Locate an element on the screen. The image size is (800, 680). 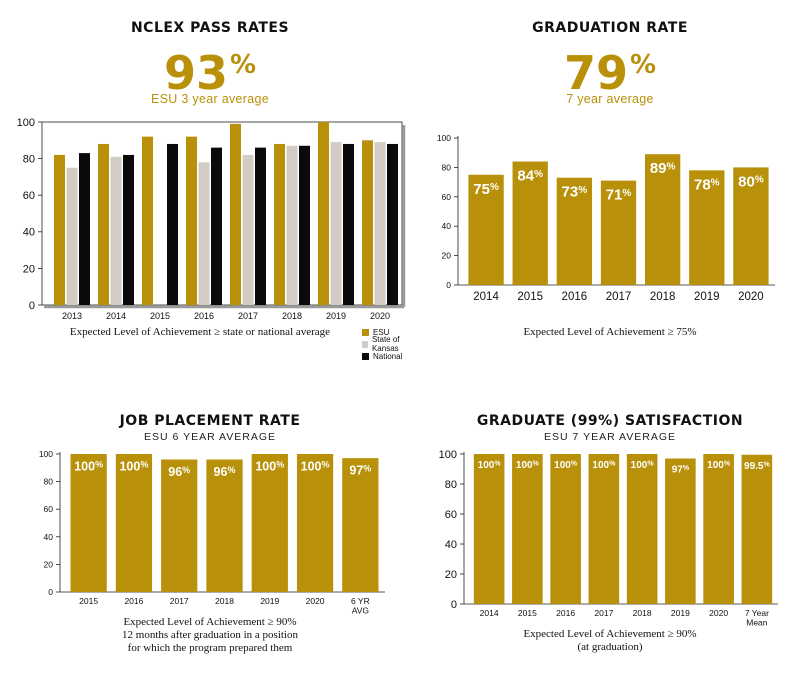
job-x-tick-label: 2015 is located at coordinates (88, 601).